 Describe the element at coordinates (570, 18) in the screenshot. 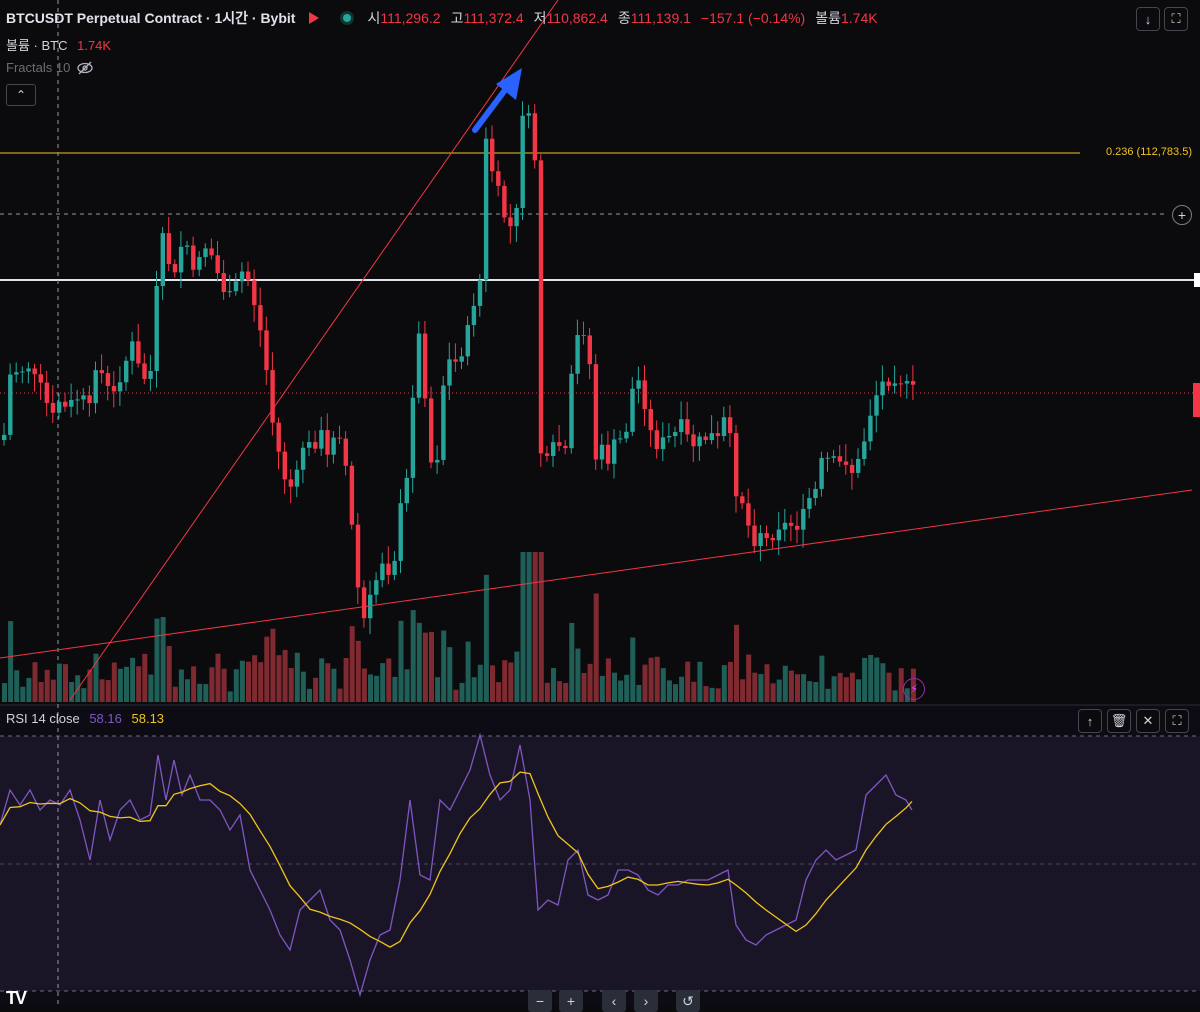

I see `ohlc-low: 저110,862.4` at that location.